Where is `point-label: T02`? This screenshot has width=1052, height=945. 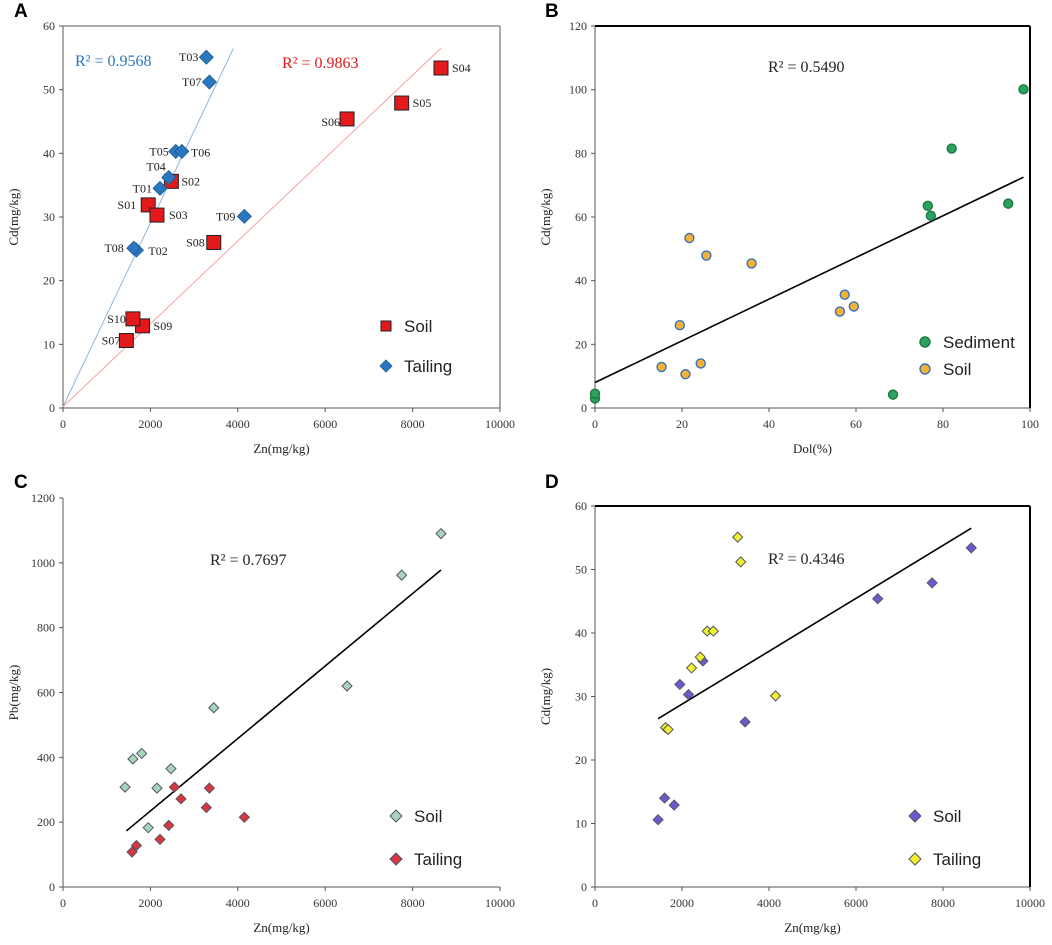 point-label: T02 is located at coordinates (157, 251).